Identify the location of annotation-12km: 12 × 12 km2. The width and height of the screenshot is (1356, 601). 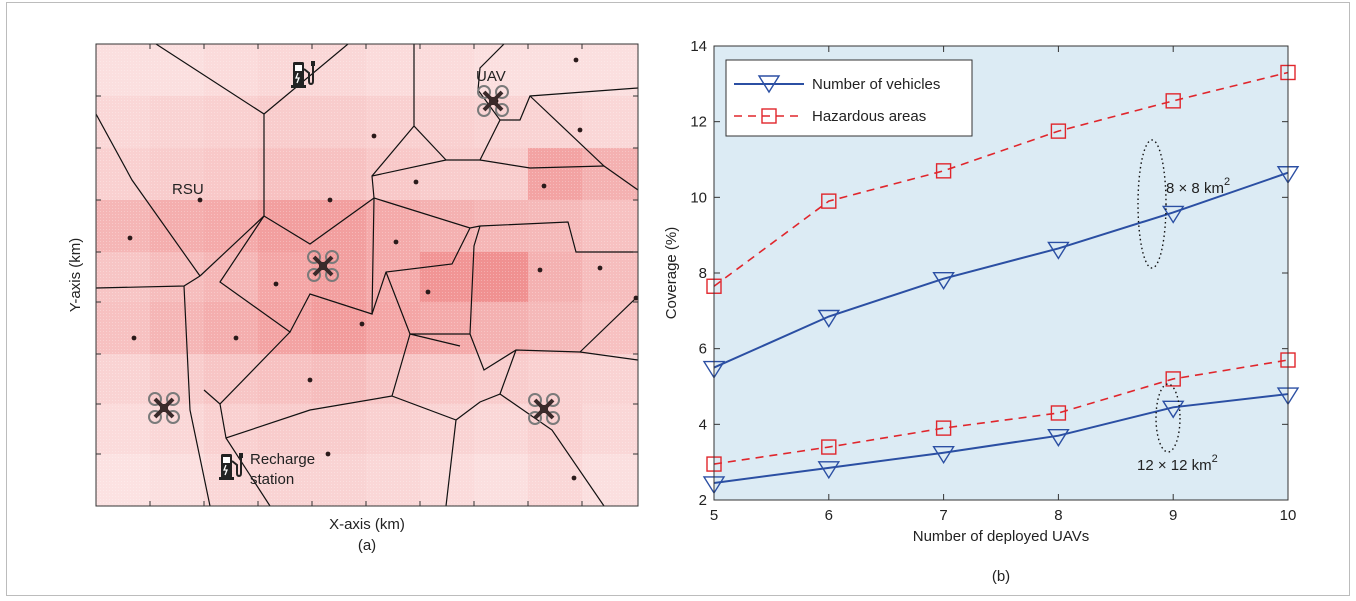
(1177, 463).